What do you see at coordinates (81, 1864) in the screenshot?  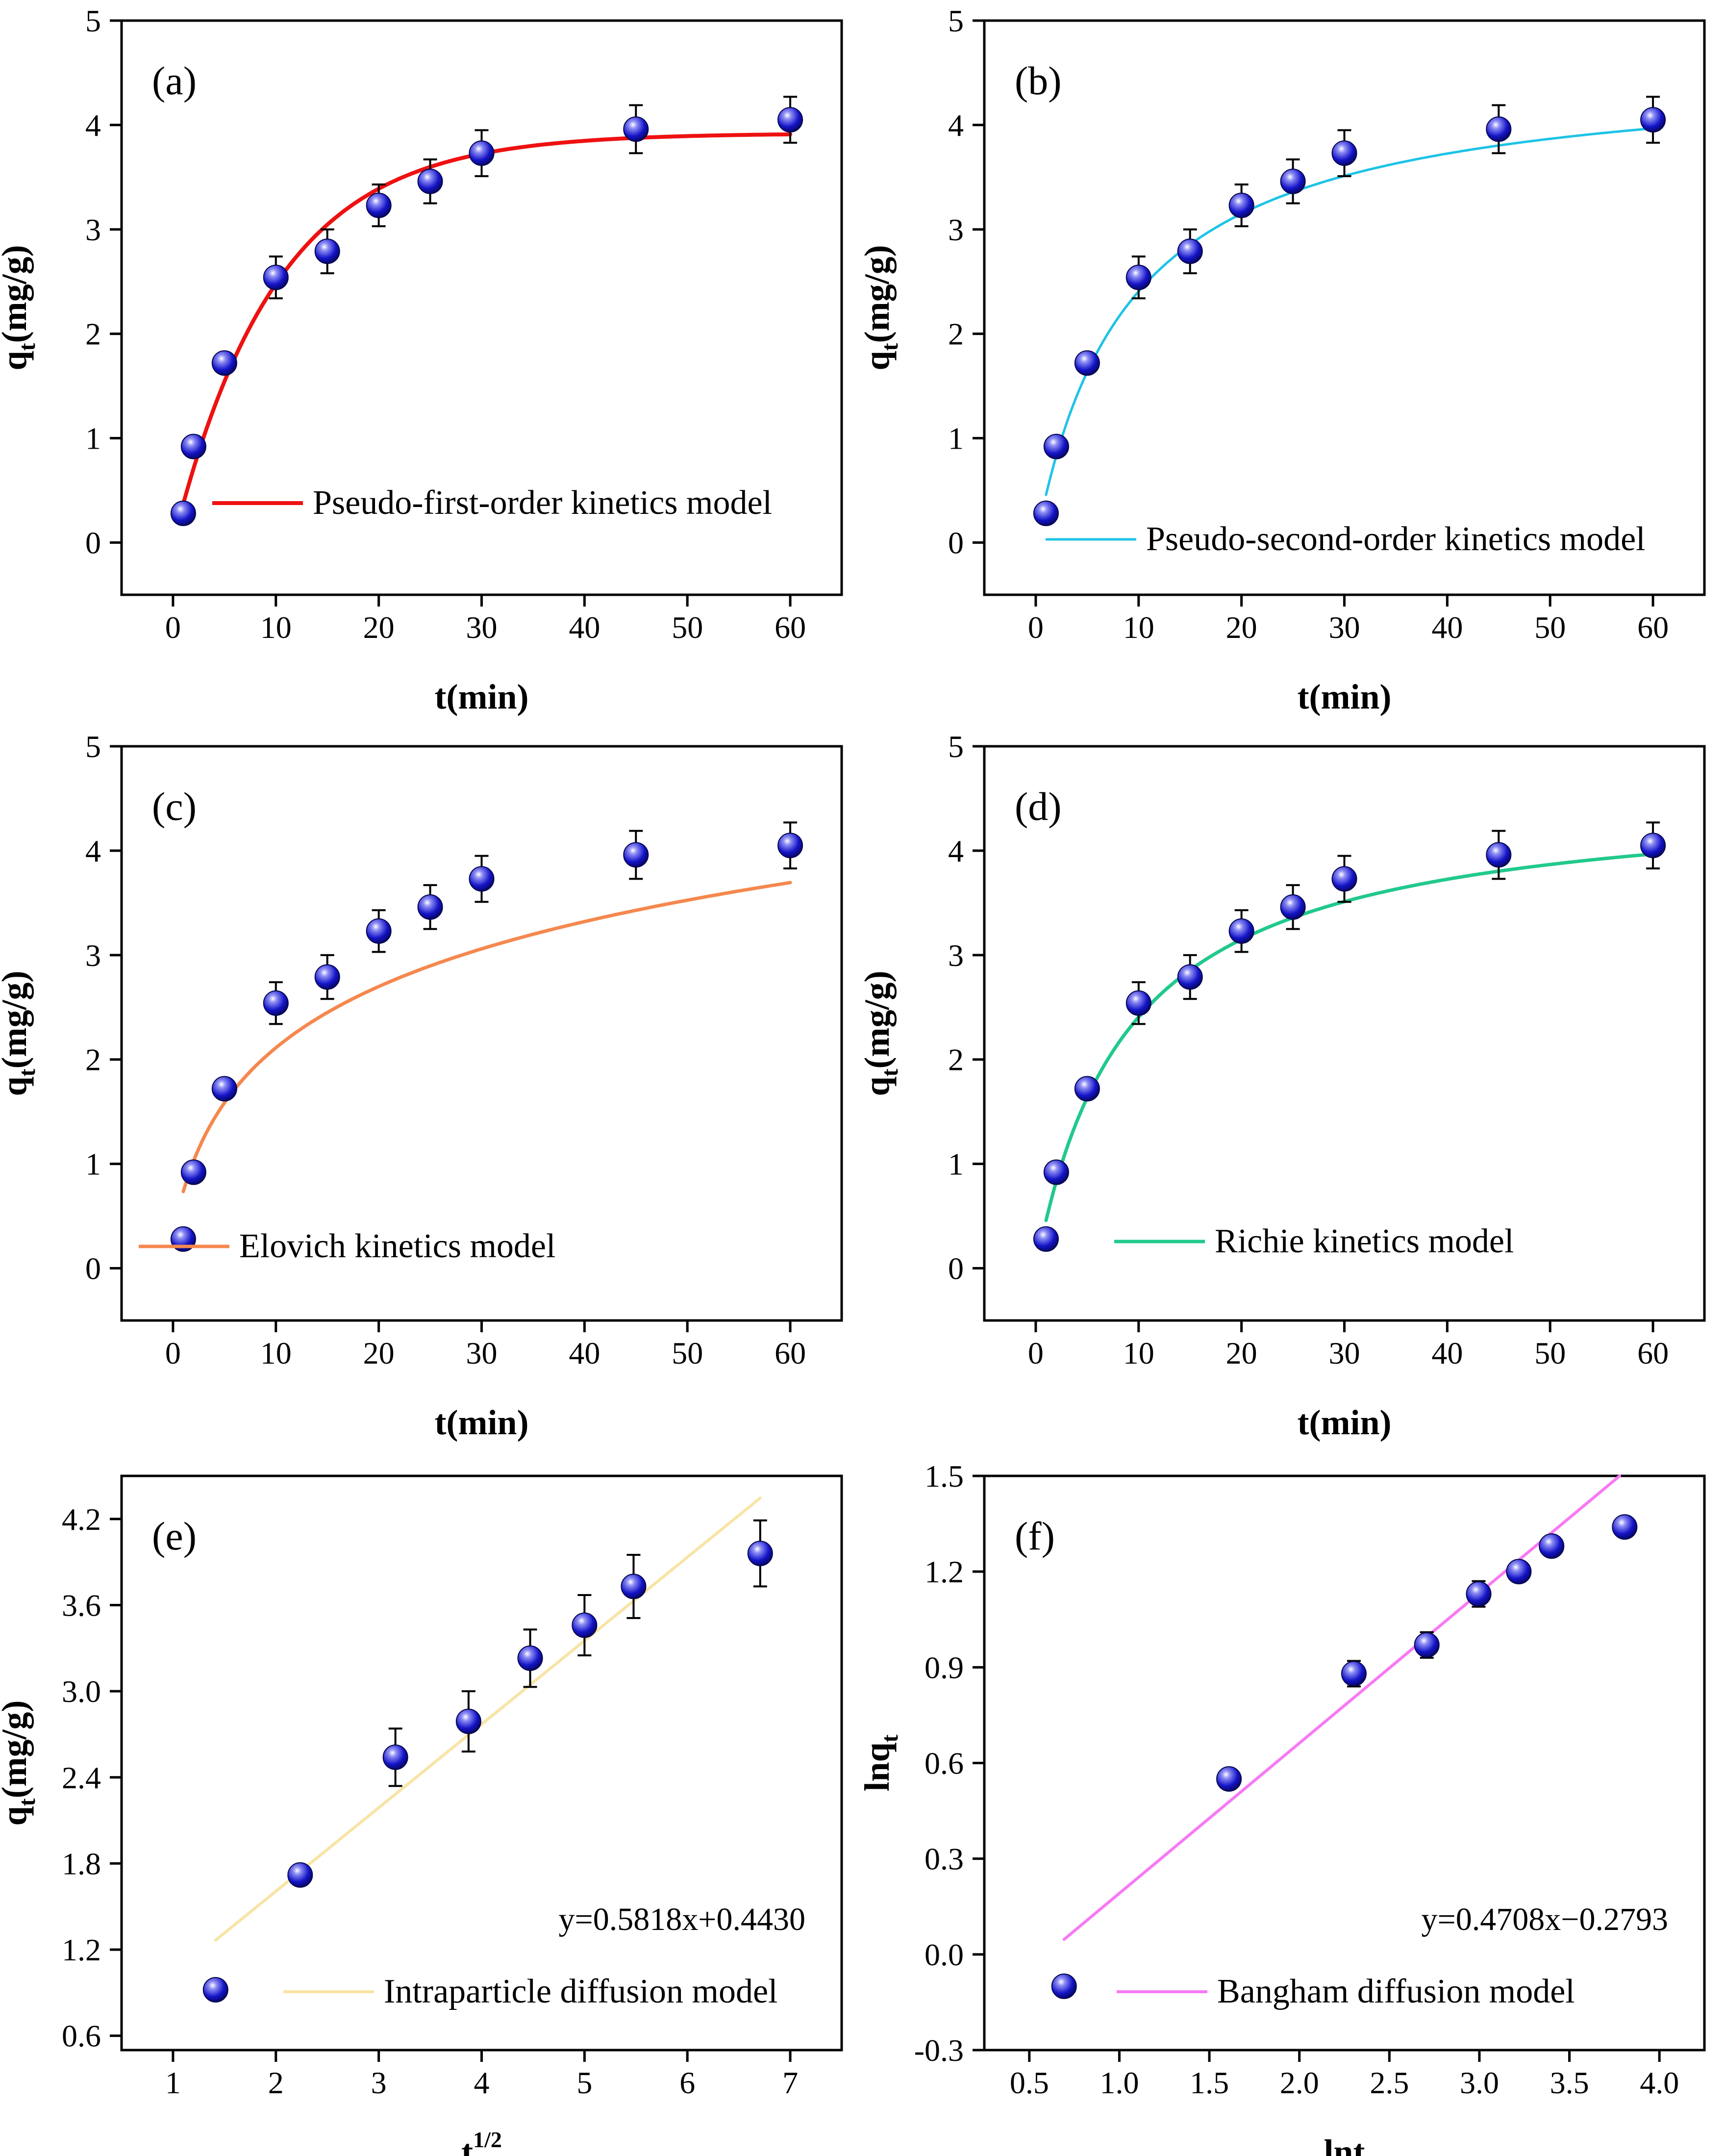 I see `y-tick-label: 1.8` at bounding box center [81, 1864].